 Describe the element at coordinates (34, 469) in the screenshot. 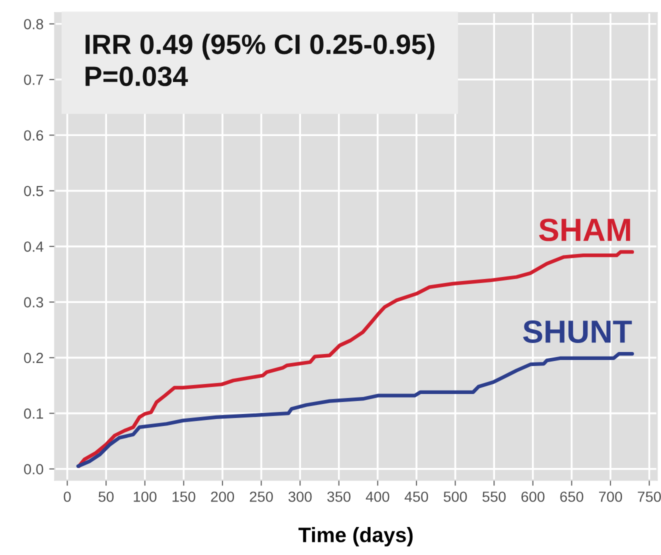

I see `y-tick-label: 0.0` at that location.